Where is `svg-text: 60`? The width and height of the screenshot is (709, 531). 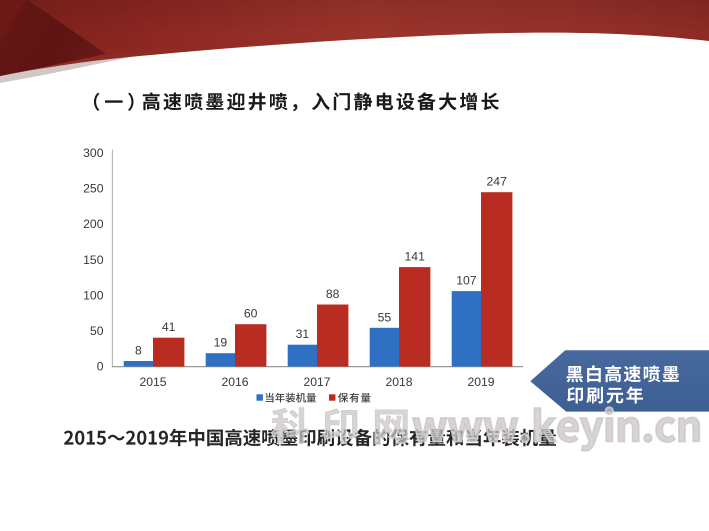
svg-text: 60 is located at coordinates (251, 314).